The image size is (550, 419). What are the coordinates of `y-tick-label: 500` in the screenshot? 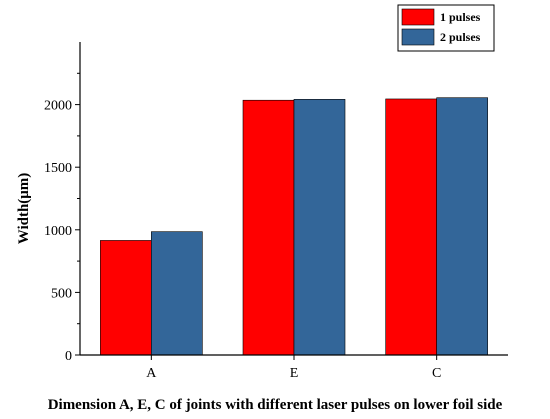 It's located at (61, 293).